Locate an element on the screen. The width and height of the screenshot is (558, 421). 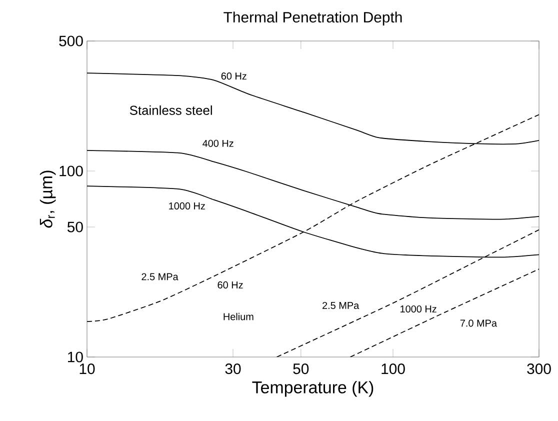
x-tick-label: 50 is located at coordinates (301, 369).